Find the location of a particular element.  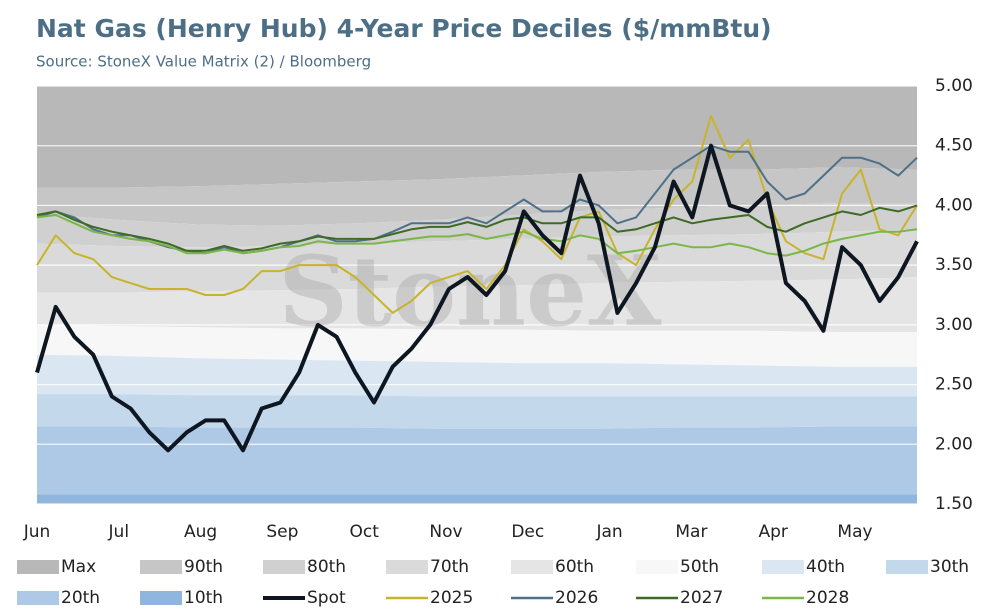

legend-label: 30th is located at coordinates (949, 567).